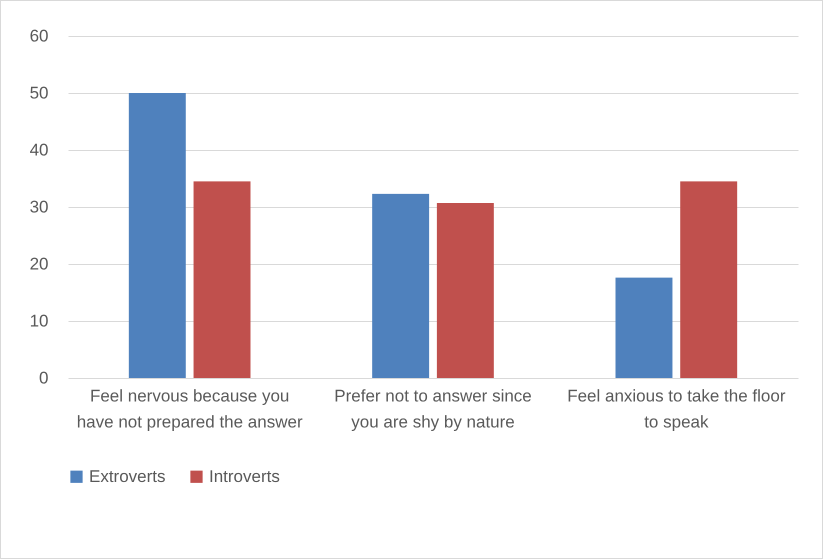  Describe the element at coordinates (244, 476) in the screenshot. I see `legend-label: Introverts` at that location.